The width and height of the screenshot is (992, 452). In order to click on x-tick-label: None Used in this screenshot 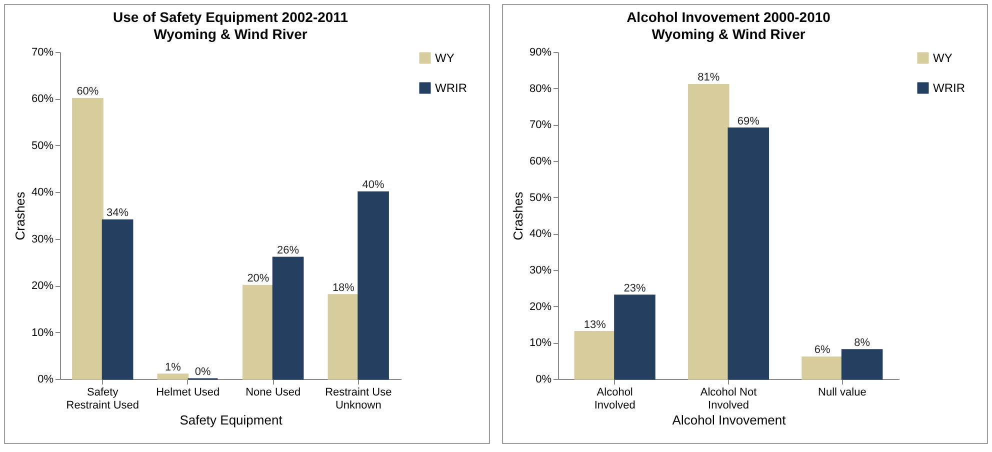, I will do `click(273, 392)`.